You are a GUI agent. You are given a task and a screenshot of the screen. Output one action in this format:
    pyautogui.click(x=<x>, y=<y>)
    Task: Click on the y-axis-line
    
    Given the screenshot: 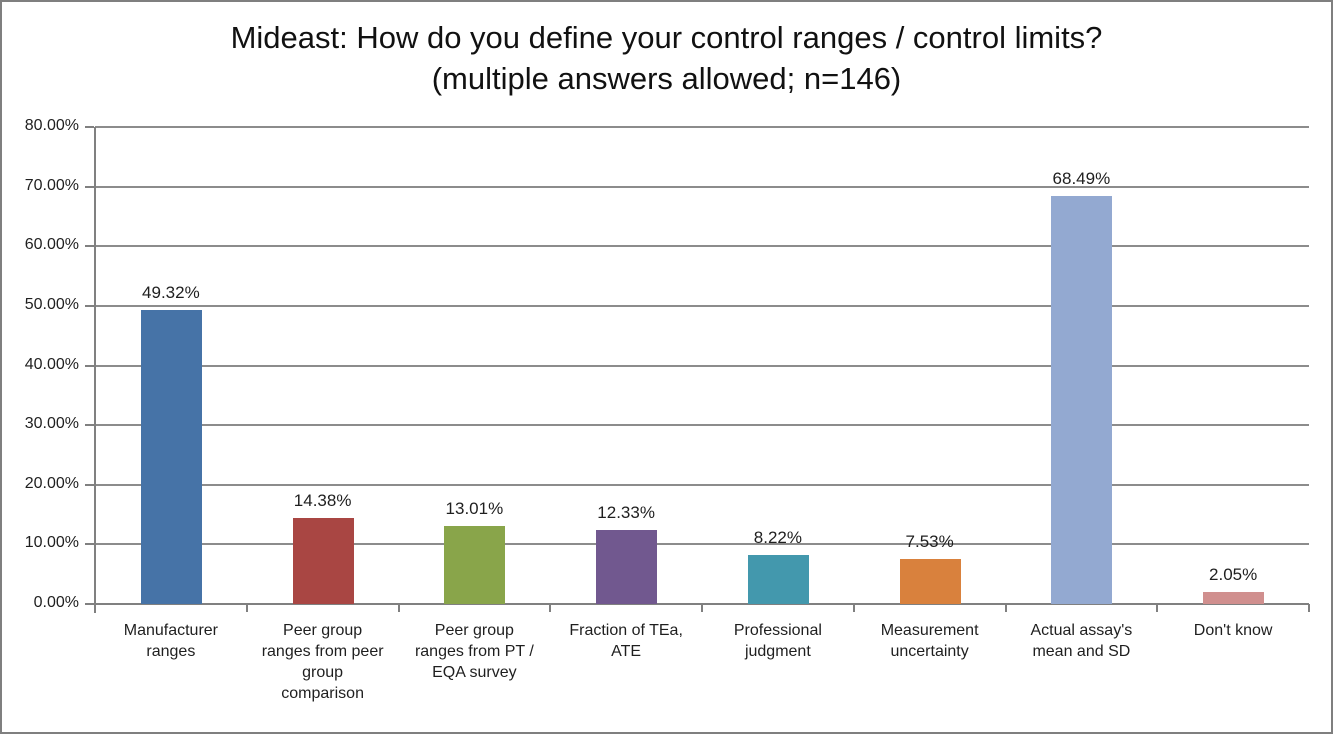 What is the action you would take?
    pyautogui.click(x=95, y=370)
    